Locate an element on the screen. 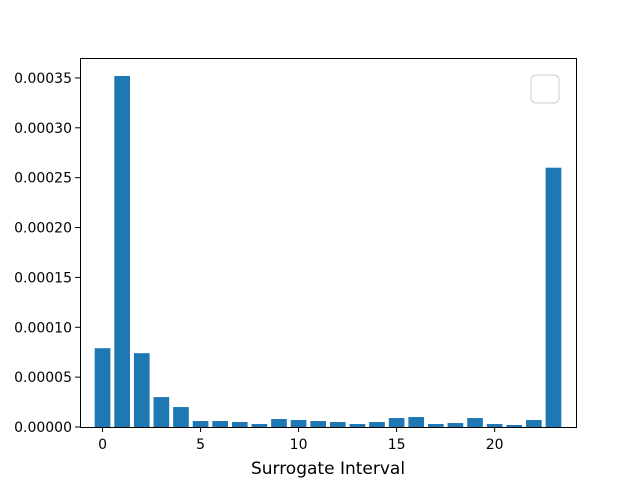  y-tick-label: 0.00010 is located at coordinates (43, 328).